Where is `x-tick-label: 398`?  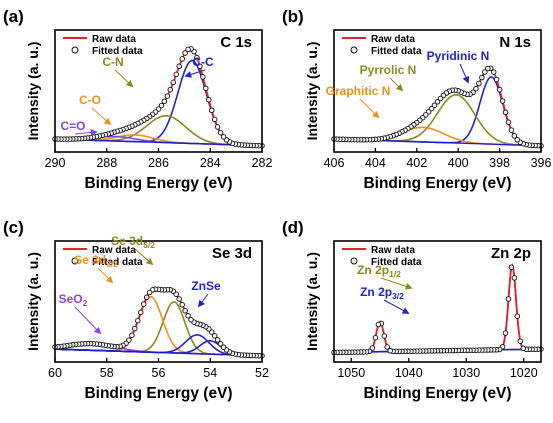
x-tick-label: 398 is located at coordinates (499, 163).